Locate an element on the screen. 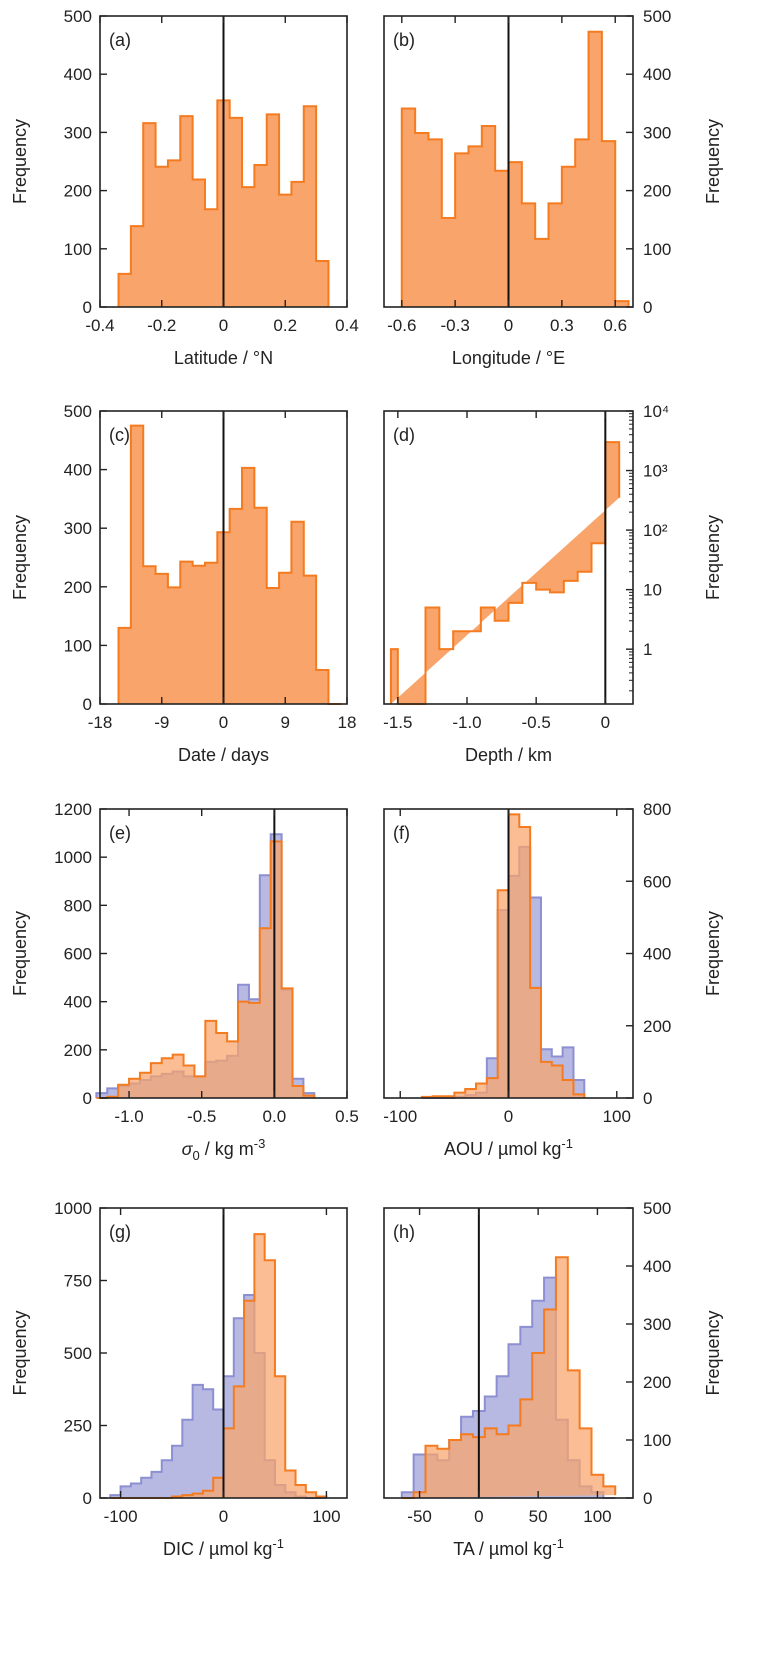 The image size is (773, 1679). x-tick-label: 50 is located at coordinates (538, 1516).